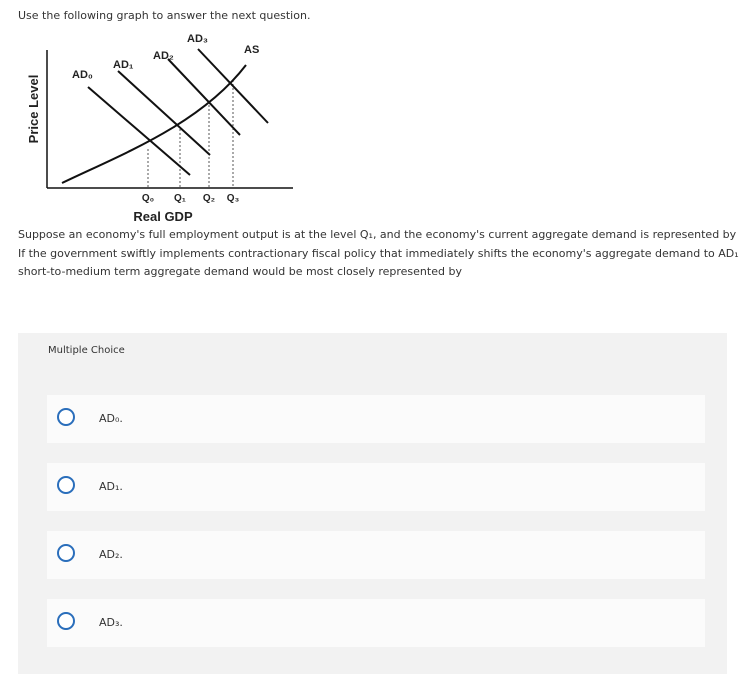 The height and width of the screenshot is (674, 739). Describe the element at coordinates (190, 134) in the screenshot. I see `dashed-guides` at that location.